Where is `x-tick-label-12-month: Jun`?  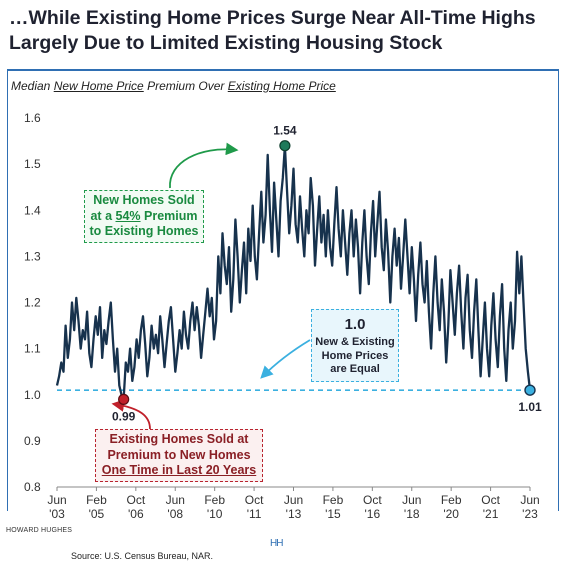
x-tick-label-12-month: Jun is located at coordinates (529, 500).